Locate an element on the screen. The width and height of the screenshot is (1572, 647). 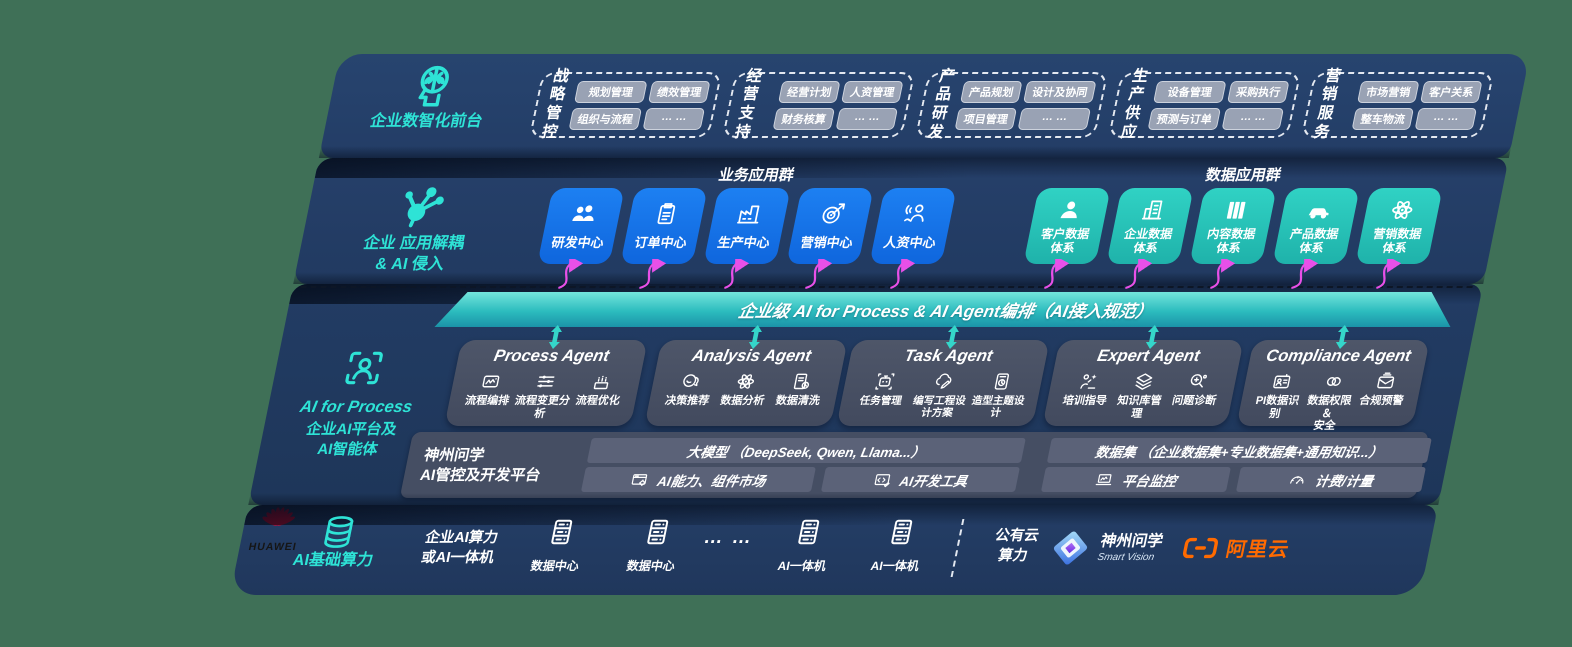
agent-item-label: 决策推荐 is located at coordinates (687, 401).